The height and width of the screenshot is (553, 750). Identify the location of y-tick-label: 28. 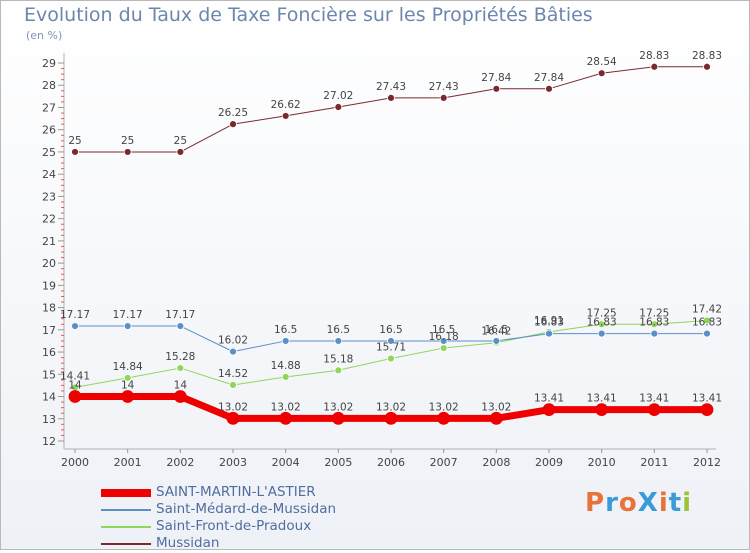
(49, 85).